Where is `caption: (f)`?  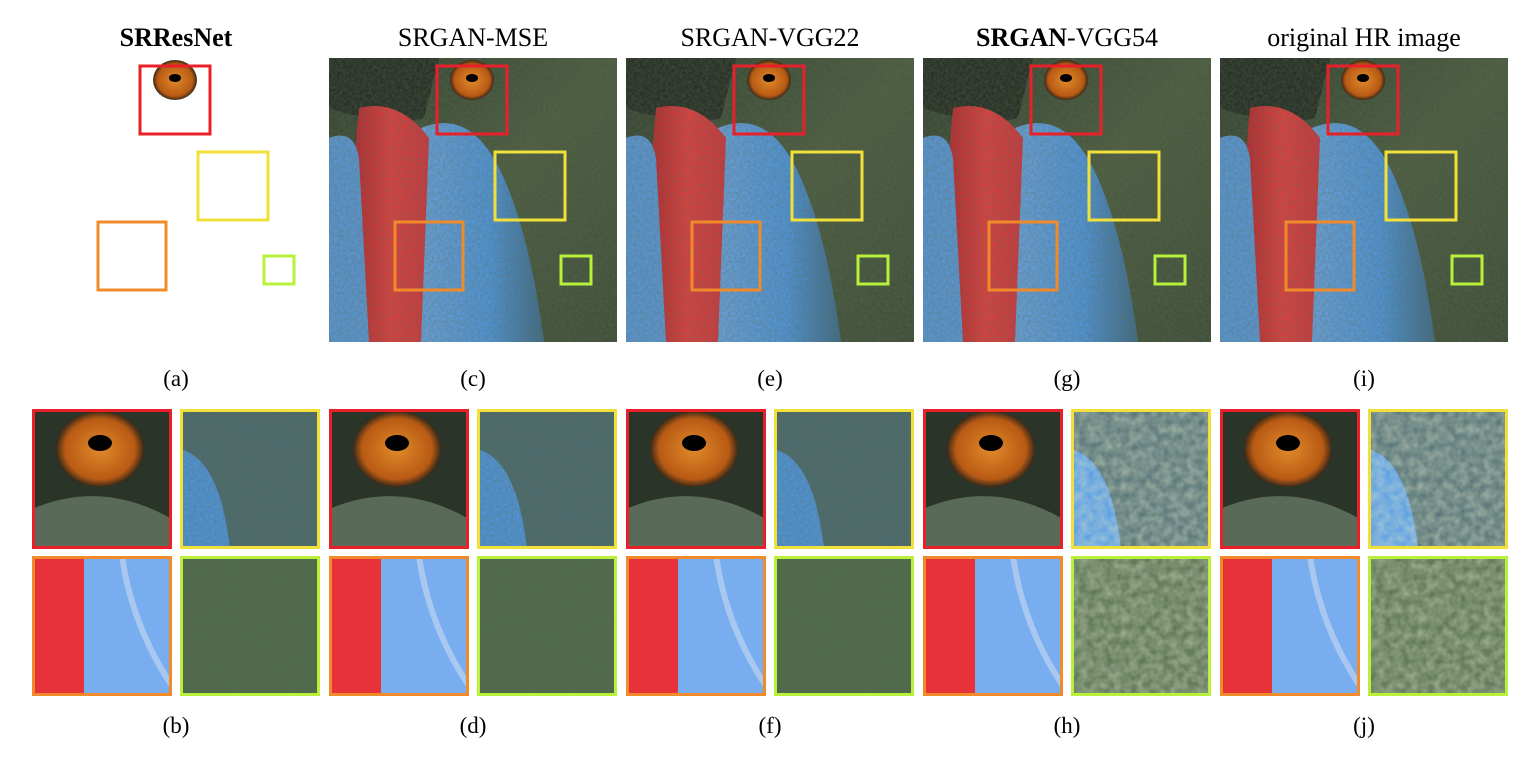 caption: (f) is located at coordinates (770, 725).